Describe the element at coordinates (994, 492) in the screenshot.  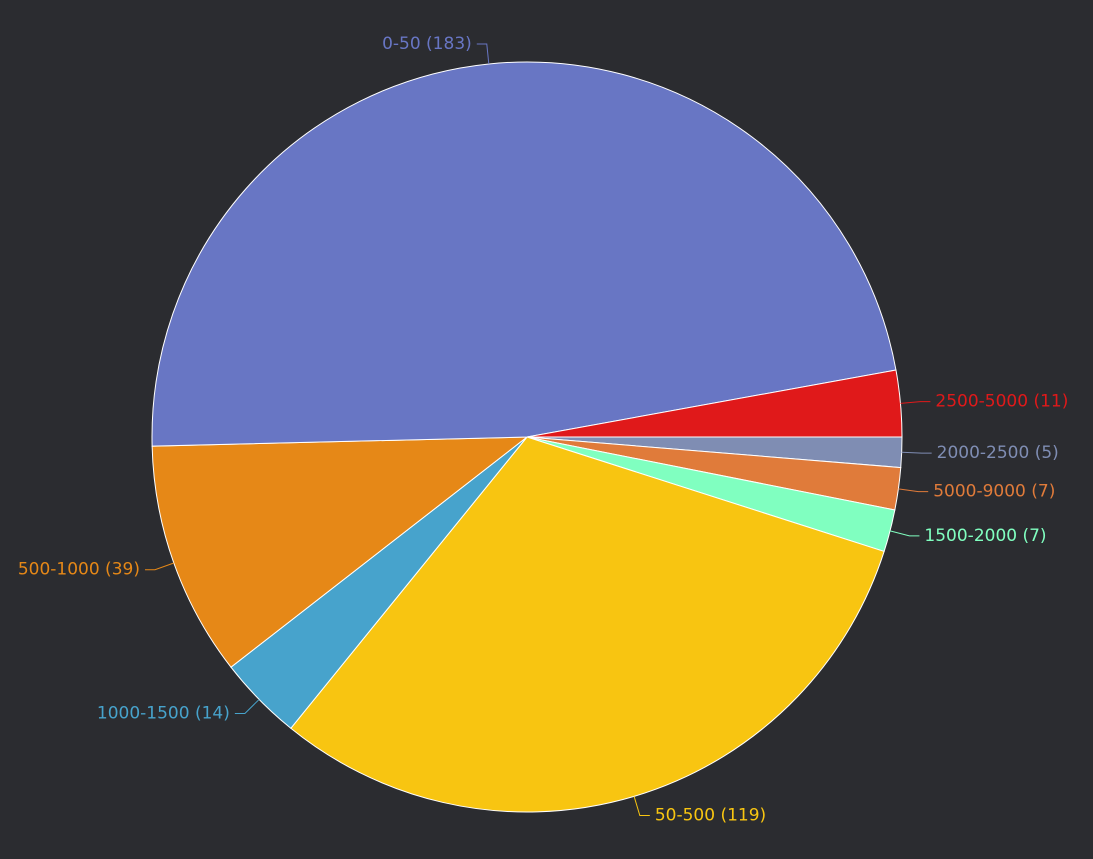
I see `slice-label: 5000-9000 (7)` at that location.